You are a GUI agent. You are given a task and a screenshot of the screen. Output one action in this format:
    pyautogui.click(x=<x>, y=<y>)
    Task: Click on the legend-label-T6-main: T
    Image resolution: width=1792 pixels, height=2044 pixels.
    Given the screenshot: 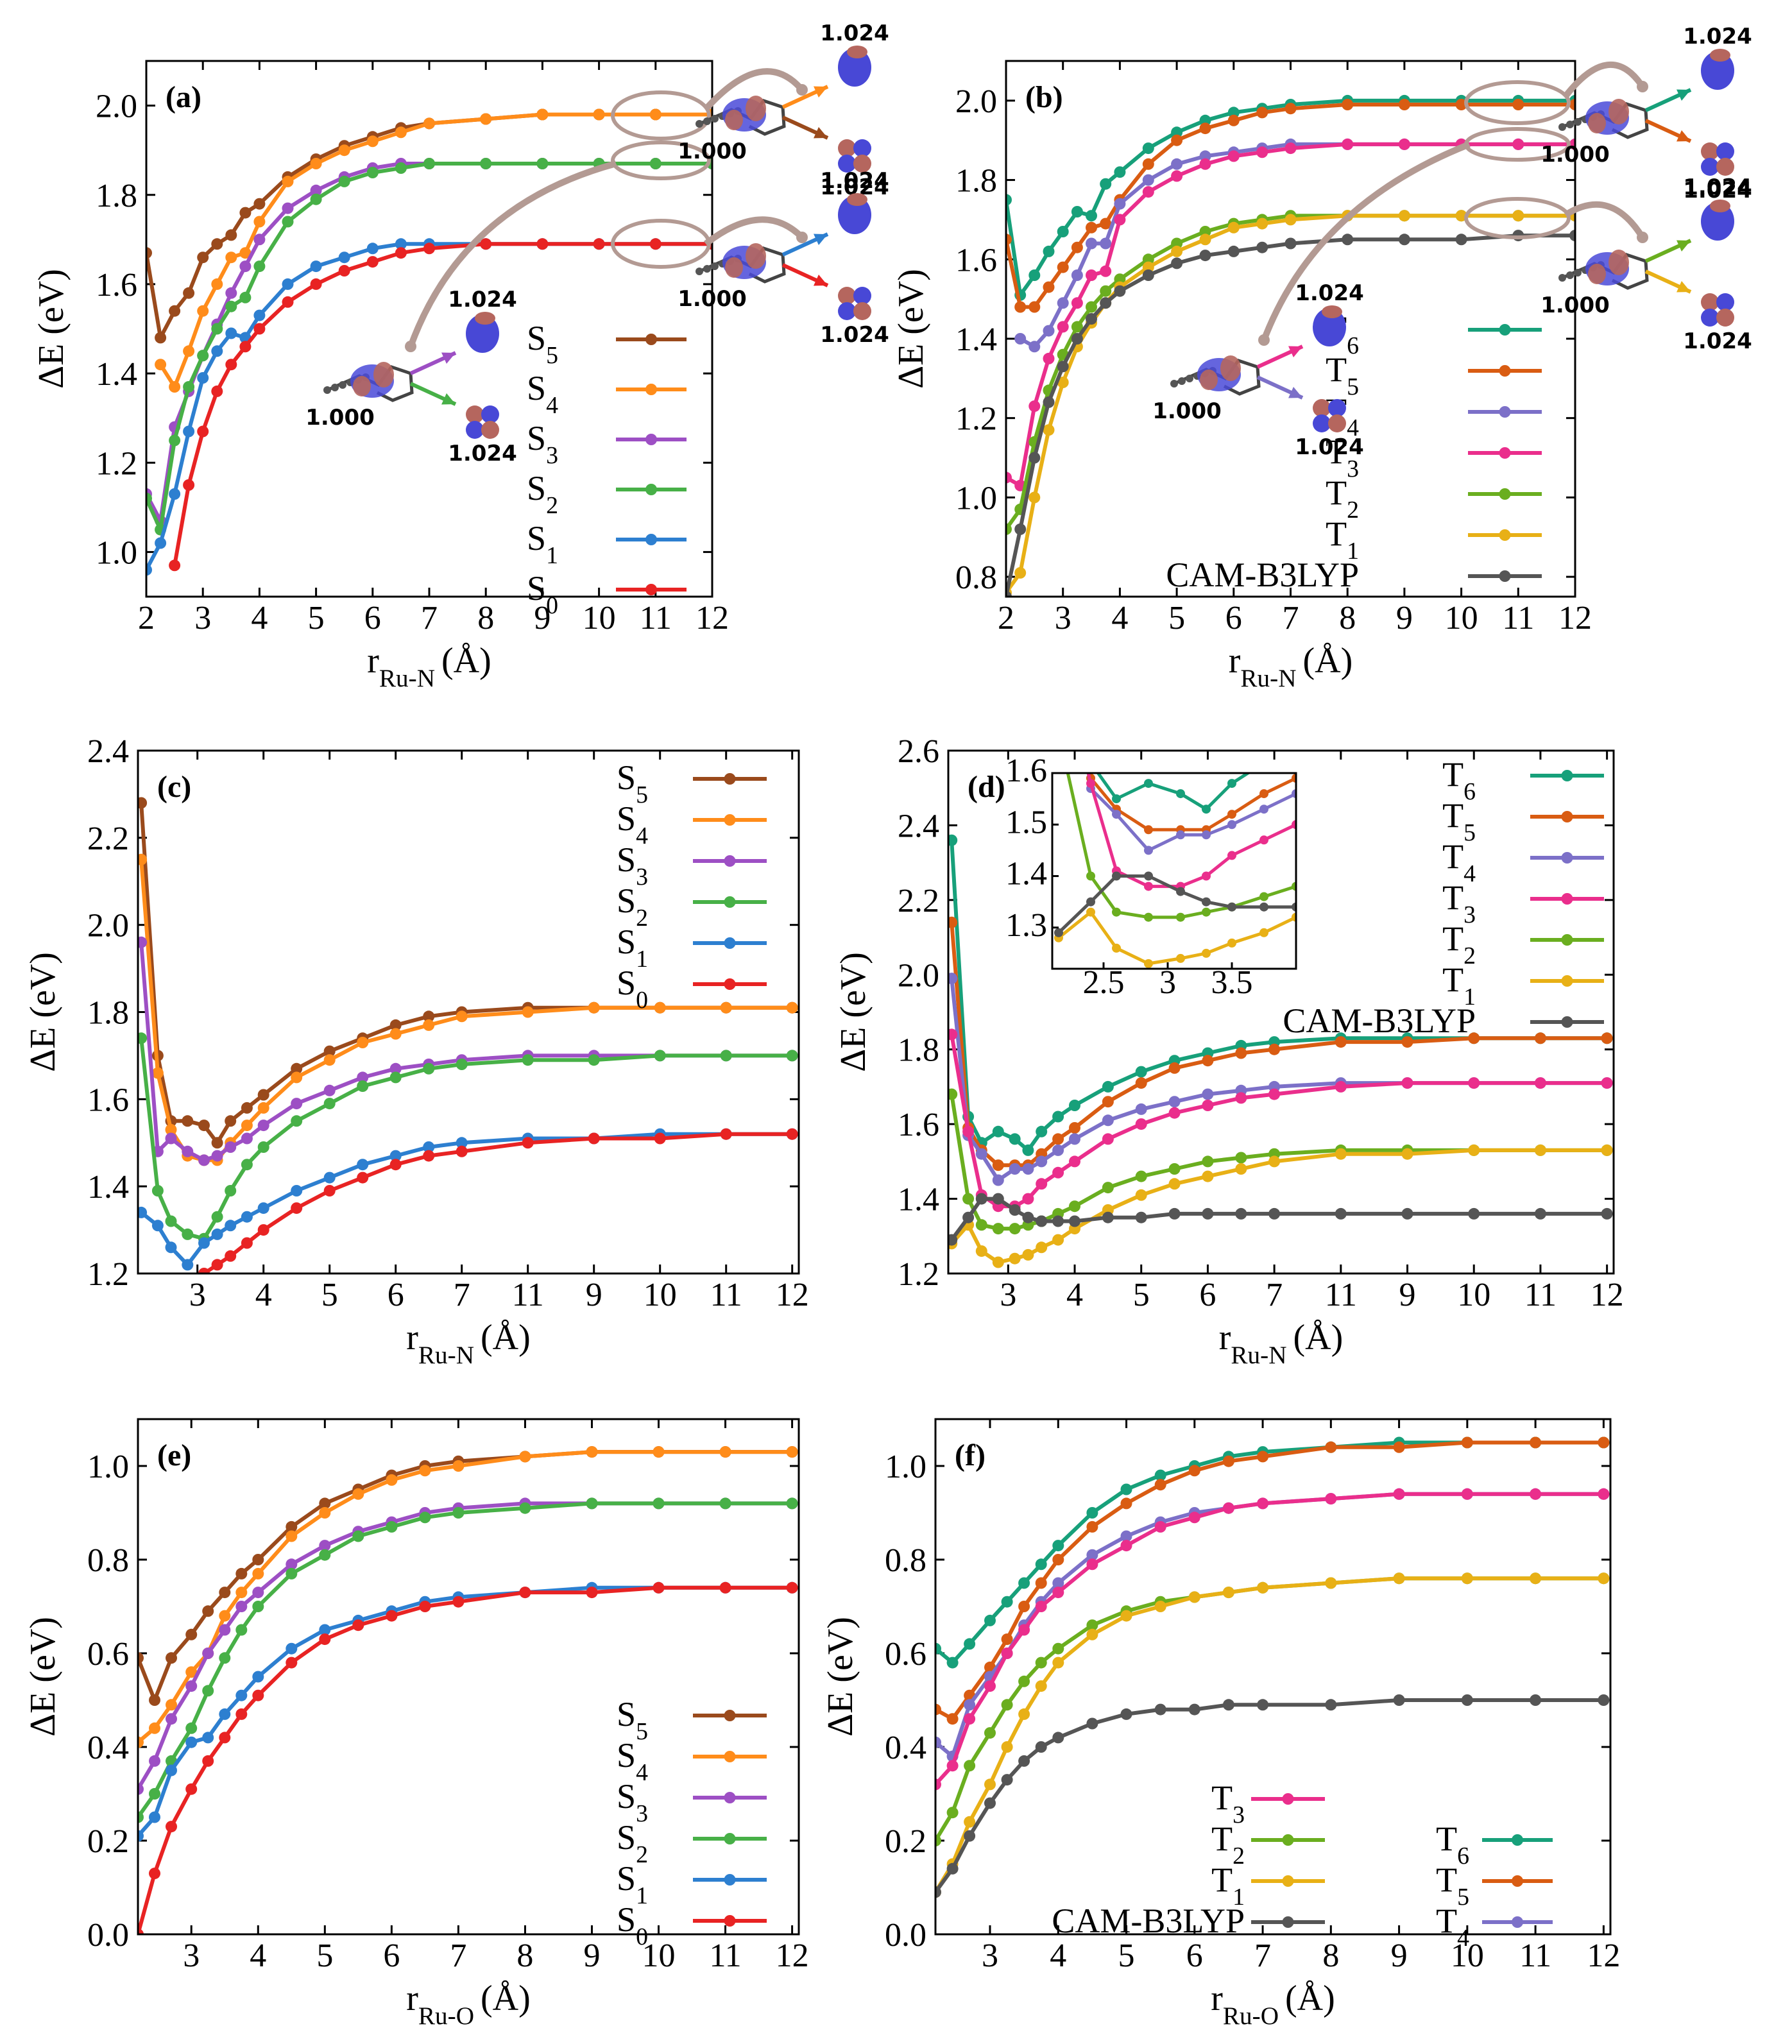 What is the action you would take?
    pyautogui.click(x=1452, y=774)
    